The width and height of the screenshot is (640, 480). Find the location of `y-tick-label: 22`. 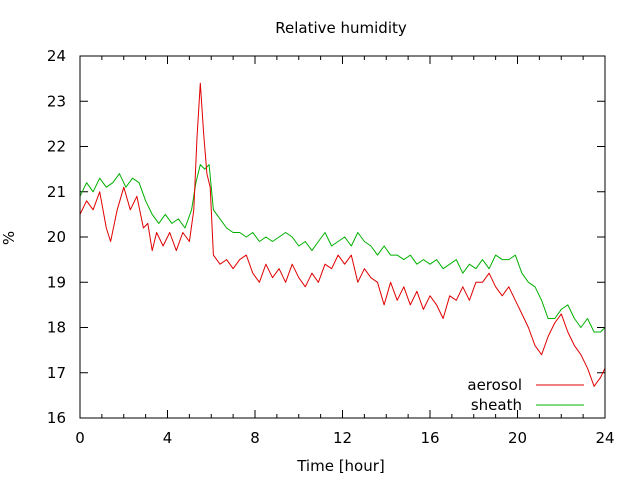

y-tick-label: 22 is located at coordinates (56, 147).